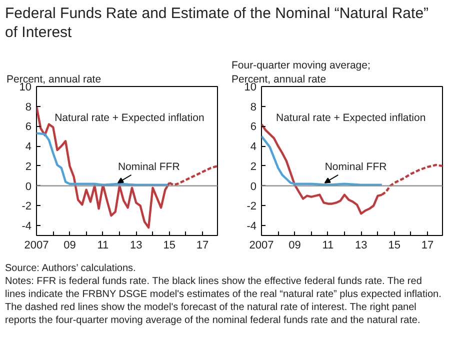 This screenshot has height=341, width=450. What do you see at coordinates (223, 301) in the screenshot?
I see `text: Notes: FFR is federal funds rate. The black lines show the effective federal funds rate. The red lines indicate the FRBNY DSGE model's estimates of the real “natural rate” plus expected inflation. The dashed red lines show the model's forecast of the natural rate of interest. The right panel reports the four-quarter moving average of the nominal federal funds rate and the natural rate.` at bounding box center [223, 301].